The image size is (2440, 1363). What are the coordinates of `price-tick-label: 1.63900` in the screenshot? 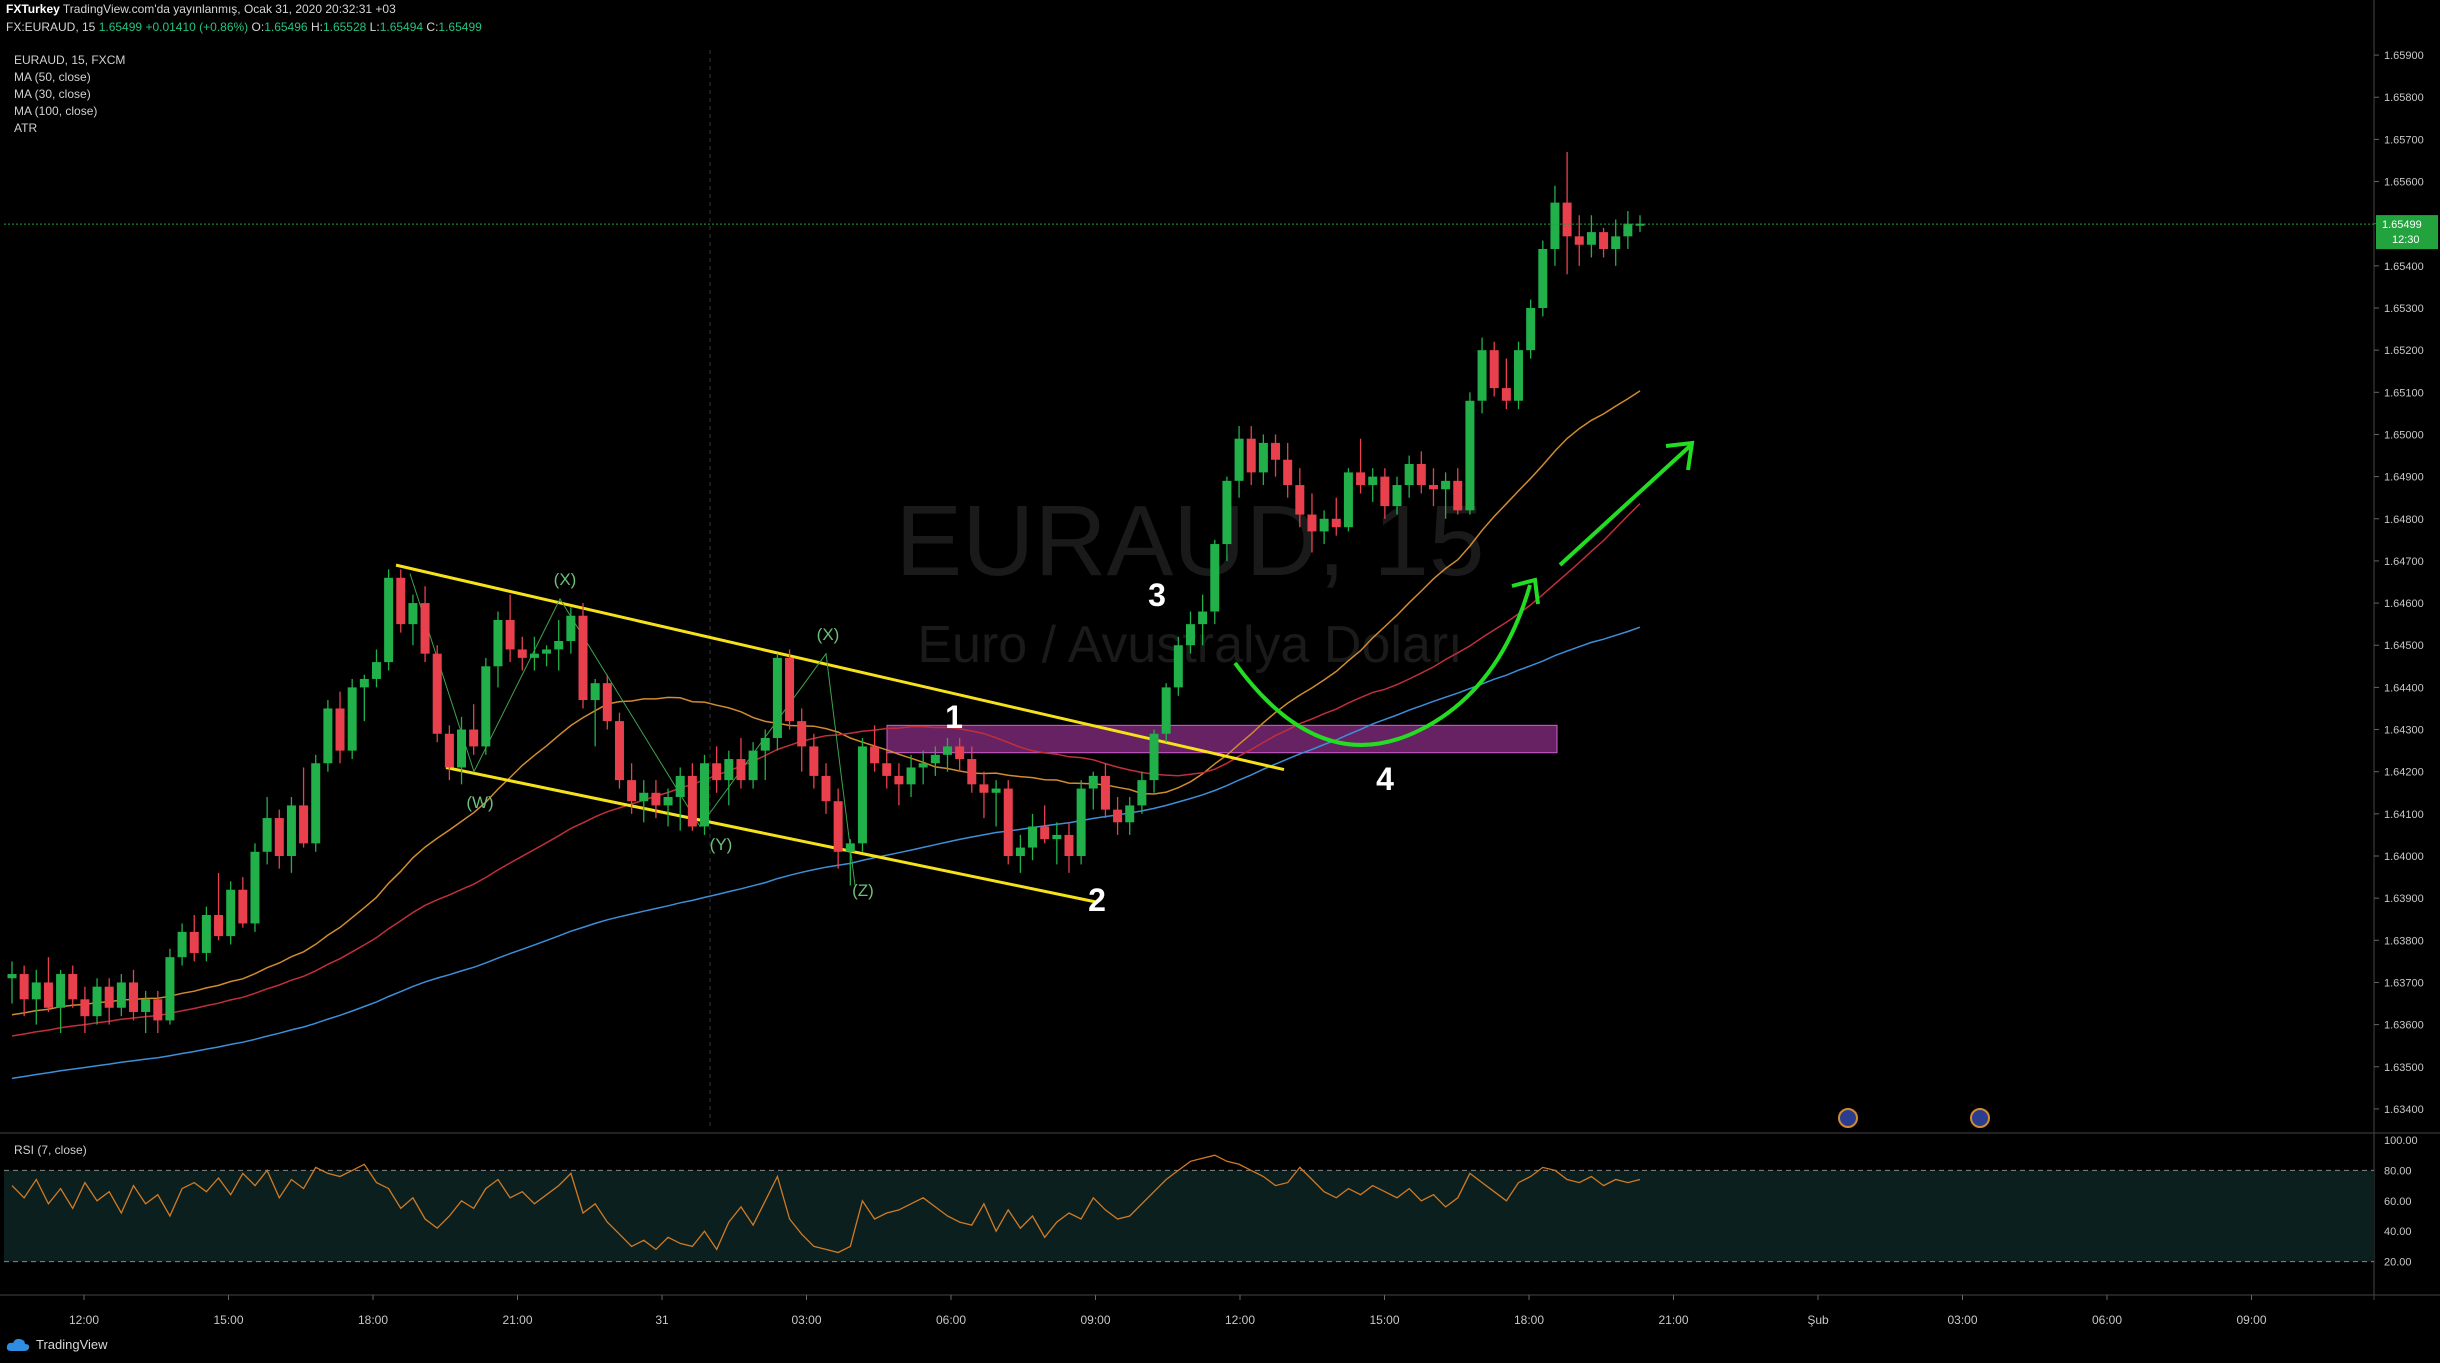 It's located at (2404, 899).